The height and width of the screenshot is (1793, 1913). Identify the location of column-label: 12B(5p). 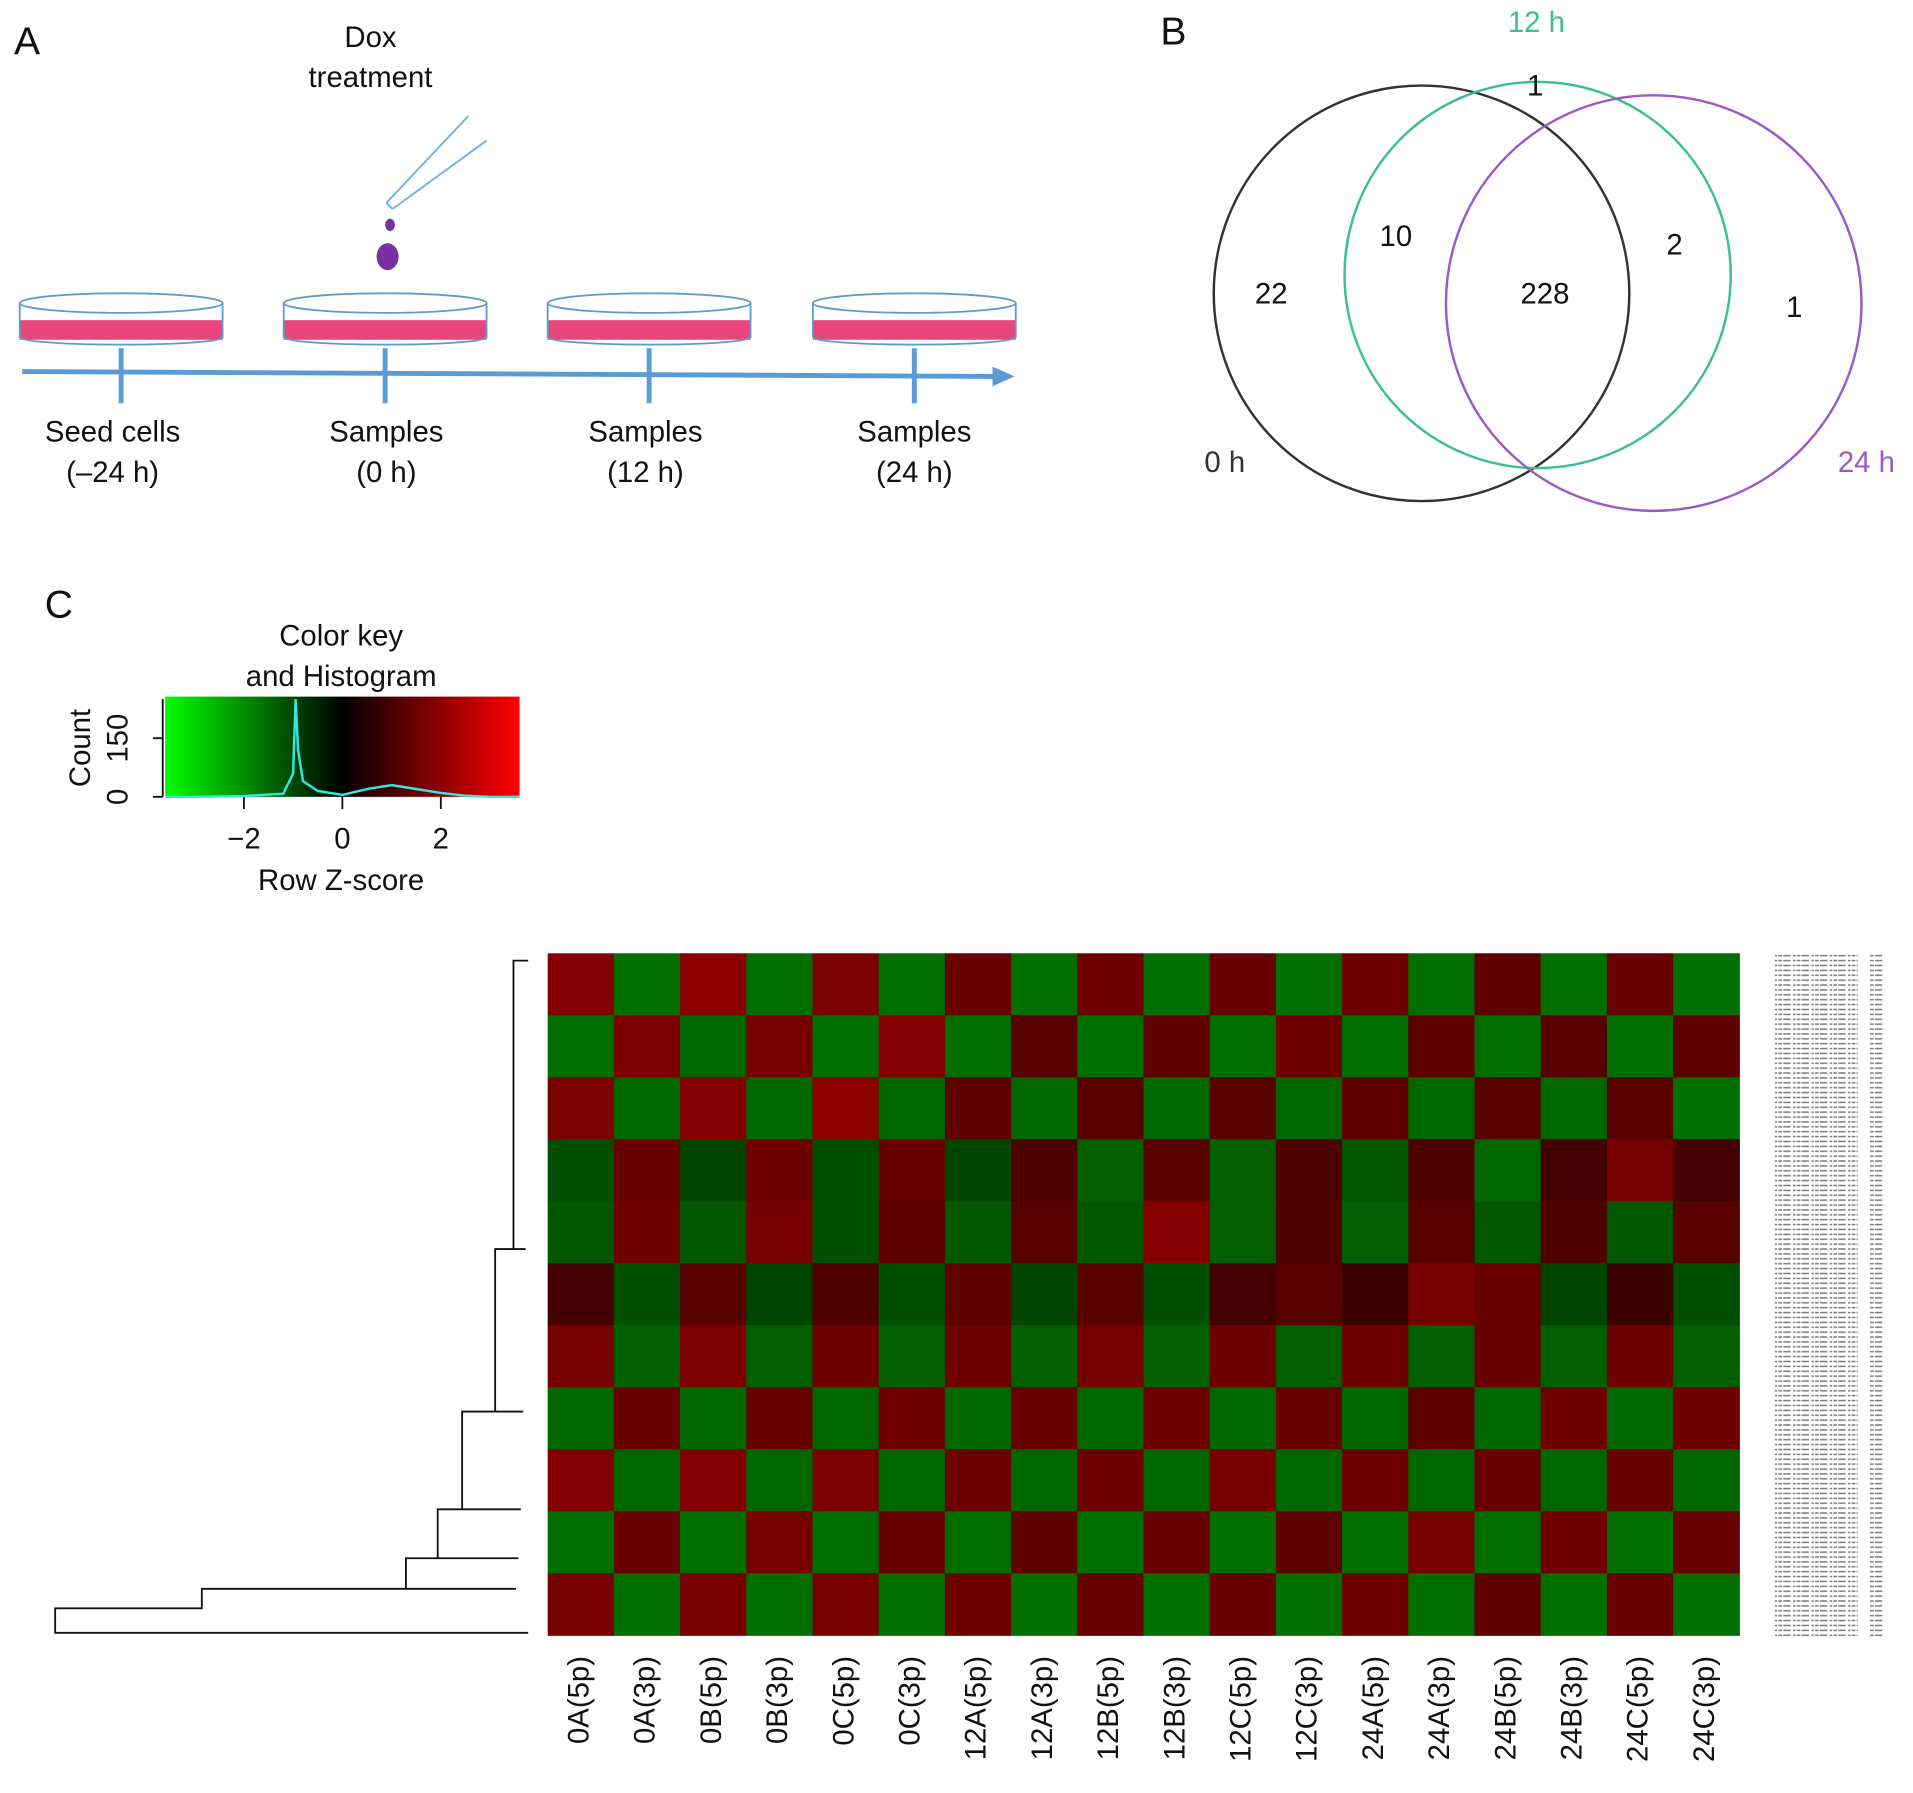
(1108, 1708).